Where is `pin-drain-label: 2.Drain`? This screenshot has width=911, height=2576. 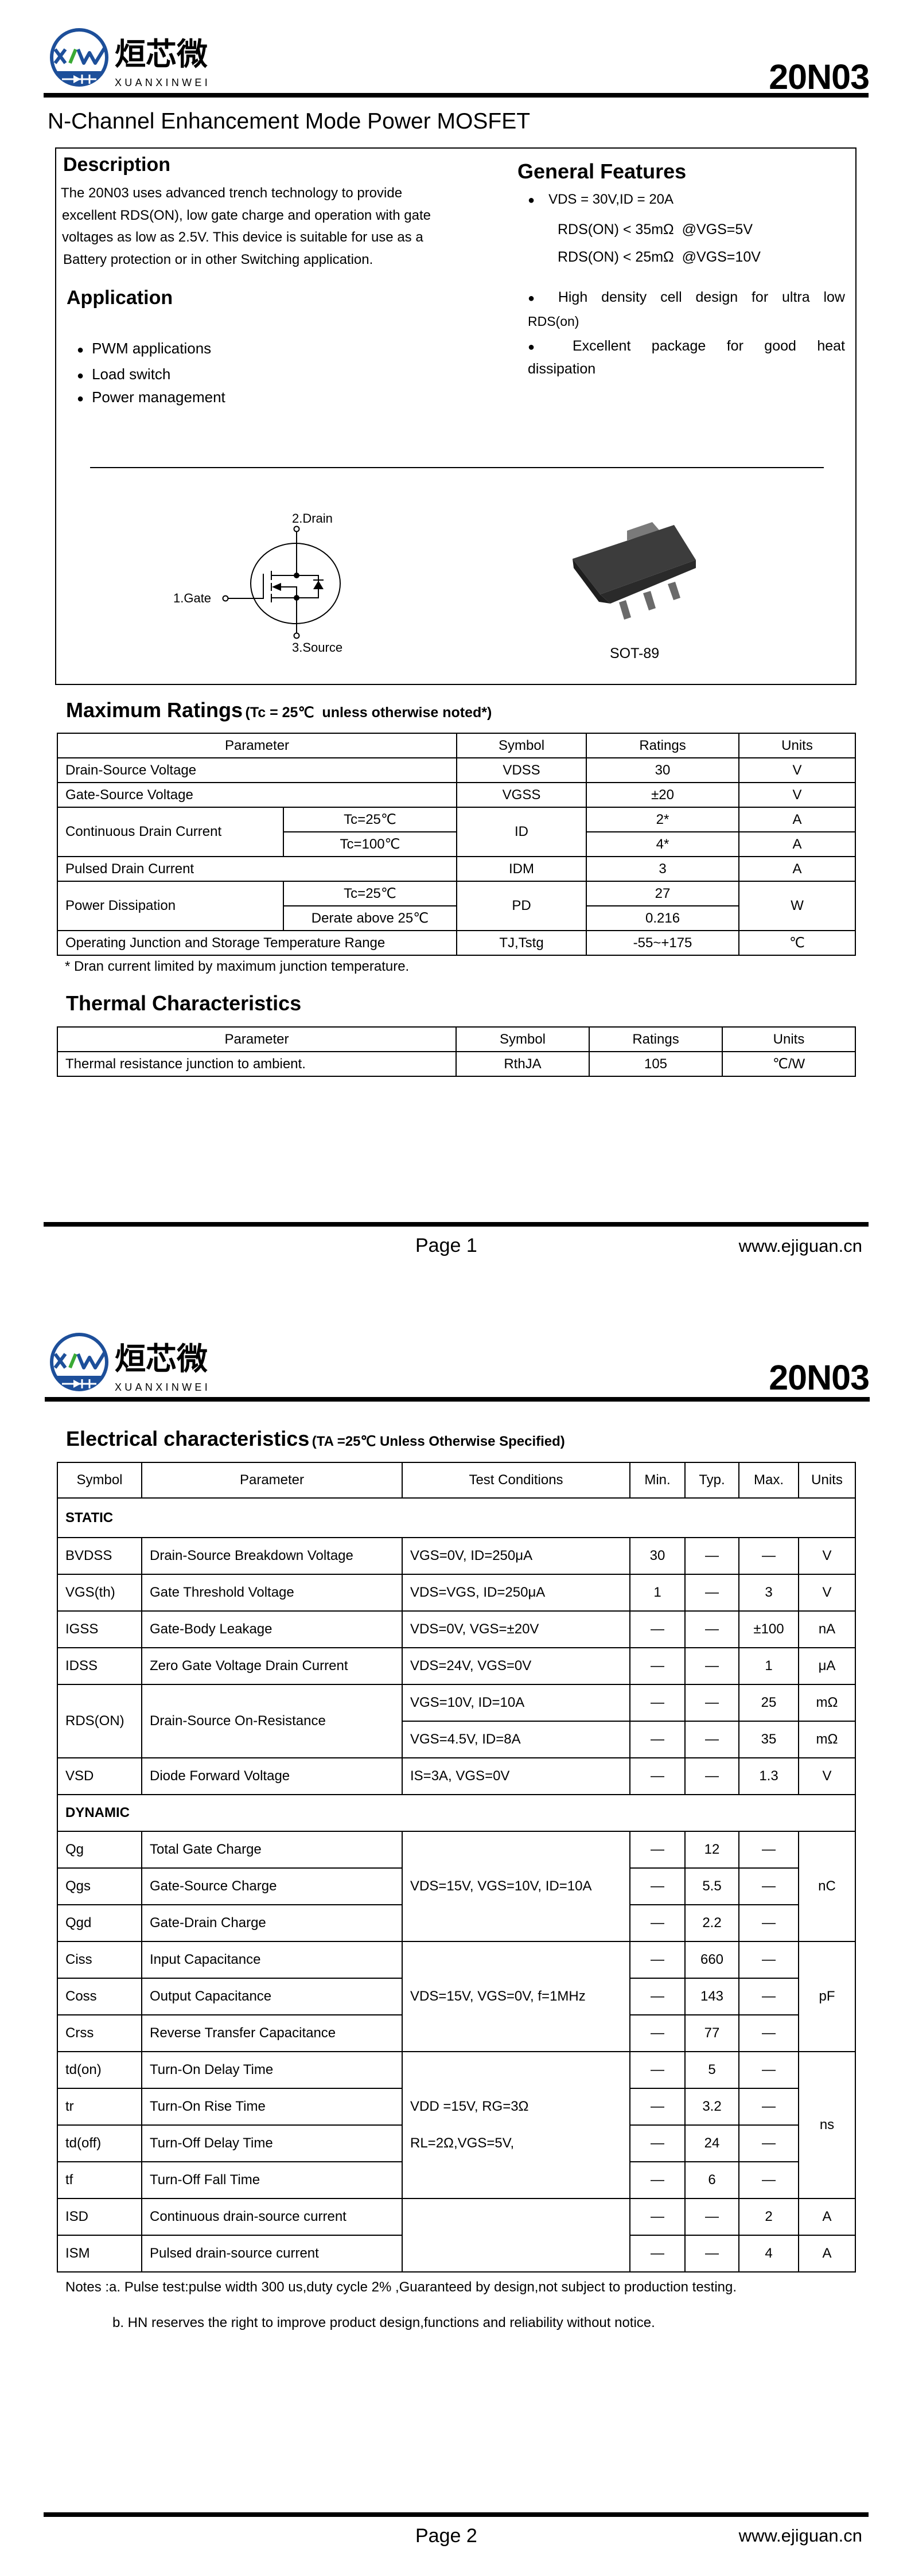
pin-drain-label: 2.Drain is located at coordinates (312, 518).